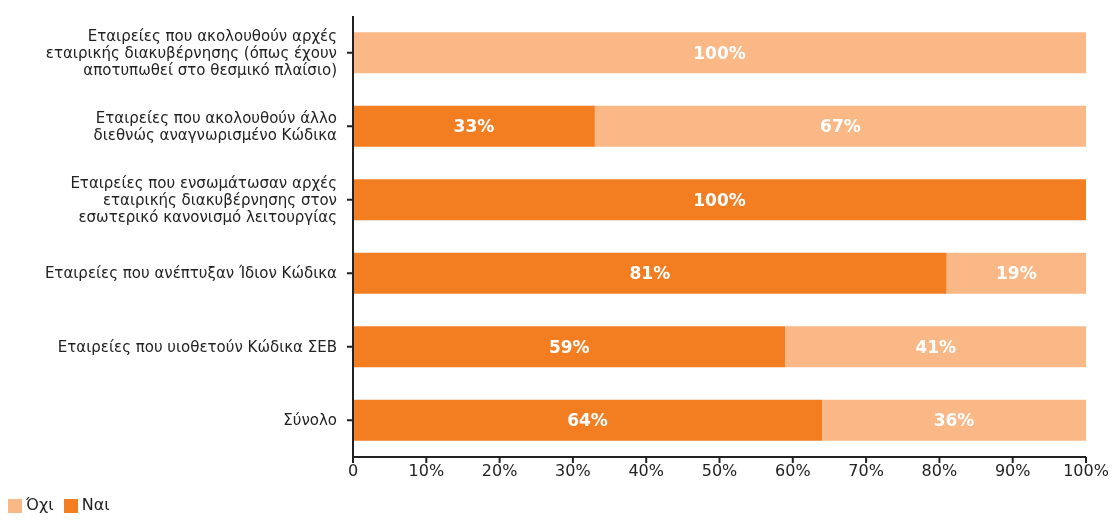  Describe the element at coordinates (719, 471) in the screenshot. I see `x-tick-label: 50%` at that location.